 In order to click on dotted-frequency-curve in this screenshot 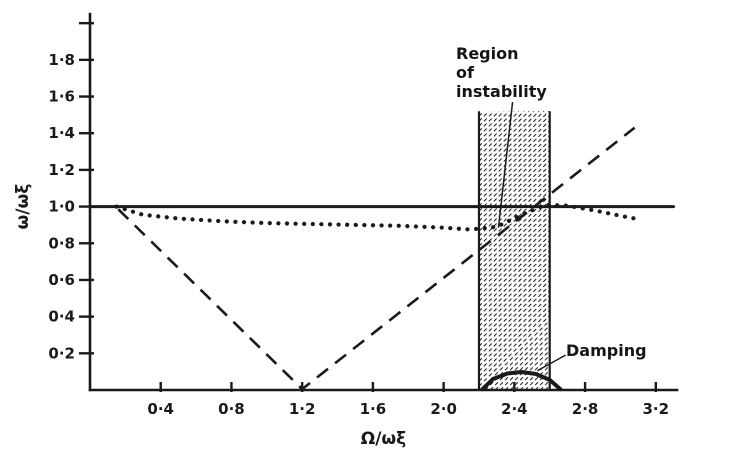, I will do `click(375, 217)`.